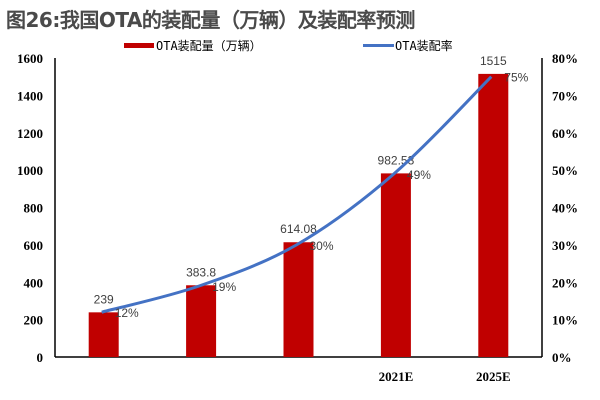  What do you see at coordinates (562, 357) in the screenshot?
I see `y-right-tick-label: 0%` at bounding box center [562, 357].